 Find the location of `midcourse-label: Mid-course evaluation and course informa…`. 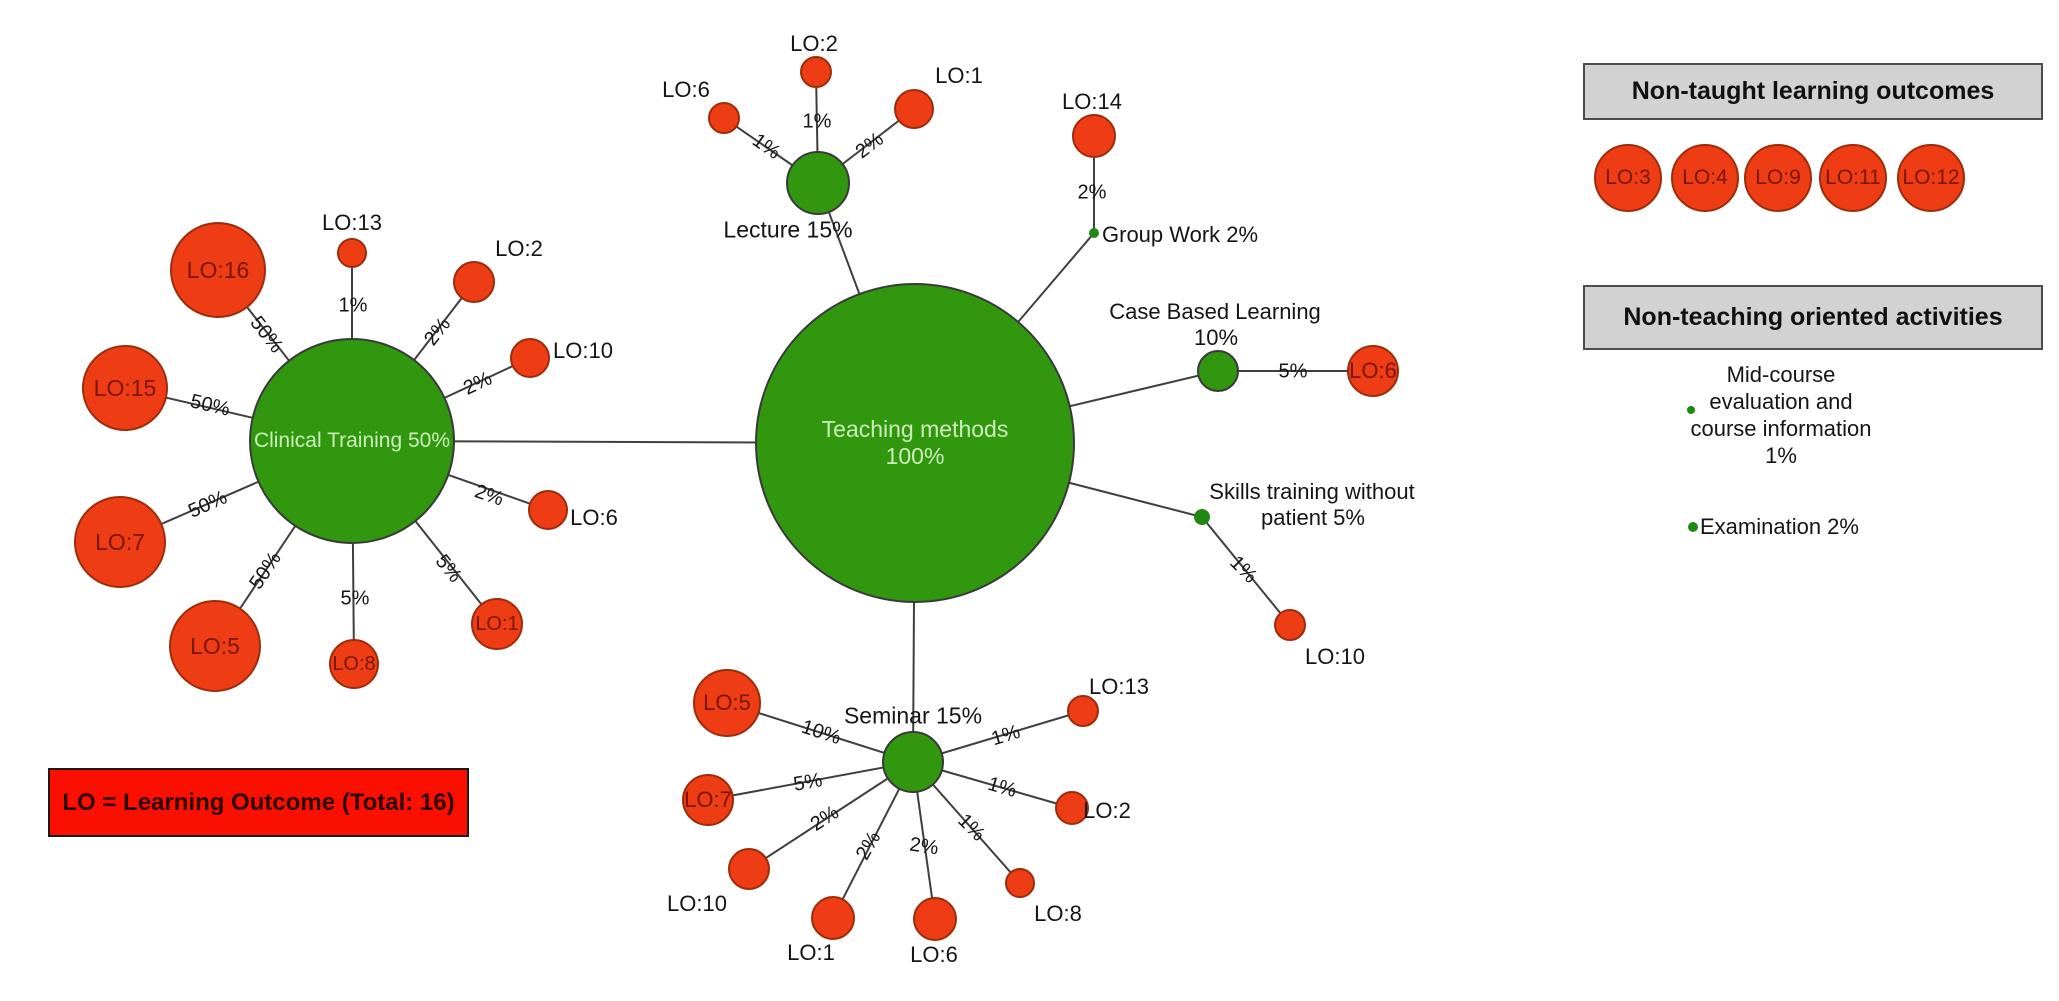

midcourse-label: Mid-course evaluation and course informa… is located at coordinates (1781, 415).